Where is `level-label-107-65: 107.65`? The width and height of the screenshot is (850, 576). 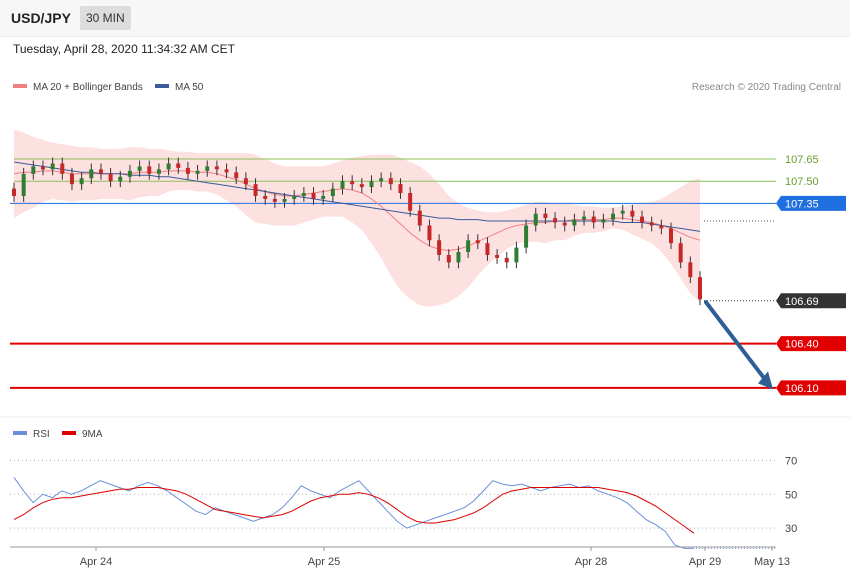 level-label-107-65: 107.65 is located at coordinates (802, 160).